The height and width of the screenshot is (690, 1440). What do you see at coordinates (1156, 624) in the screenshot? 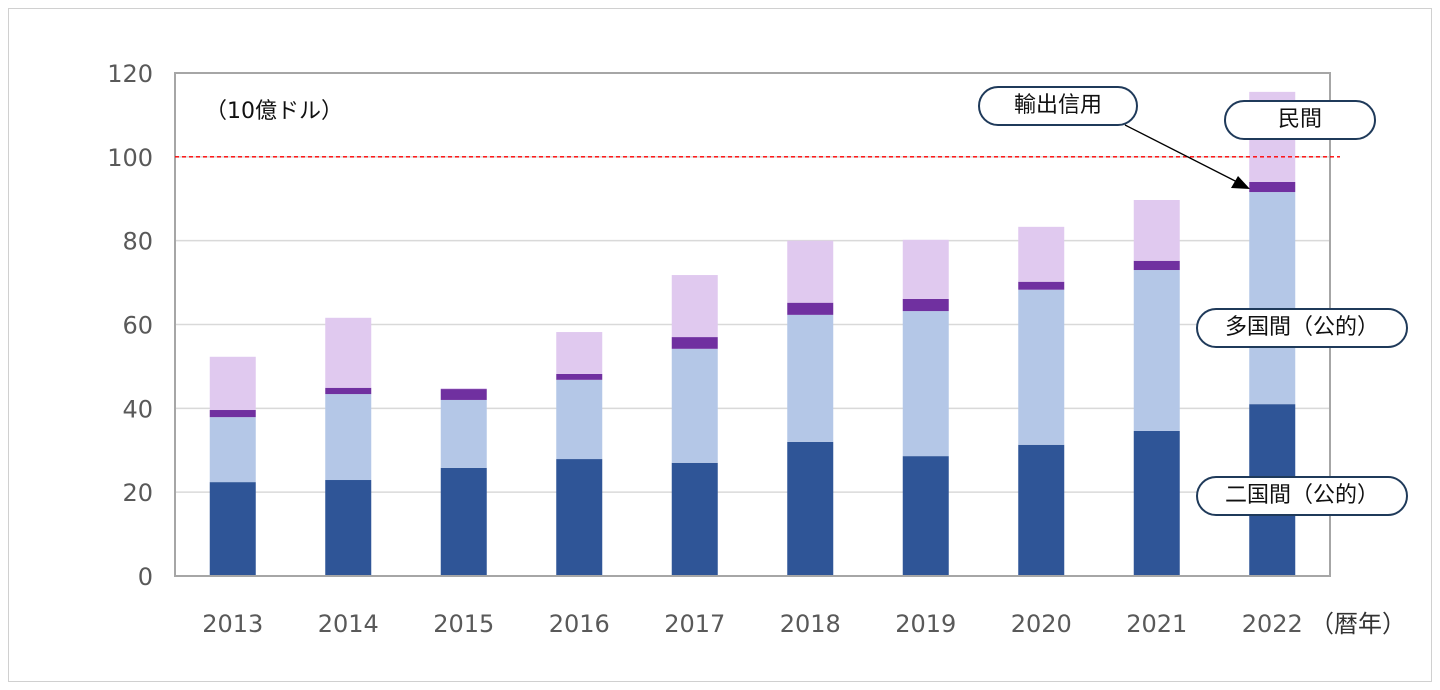
I see `x-tick-label: 2021` at bounding box center [1156, 624].